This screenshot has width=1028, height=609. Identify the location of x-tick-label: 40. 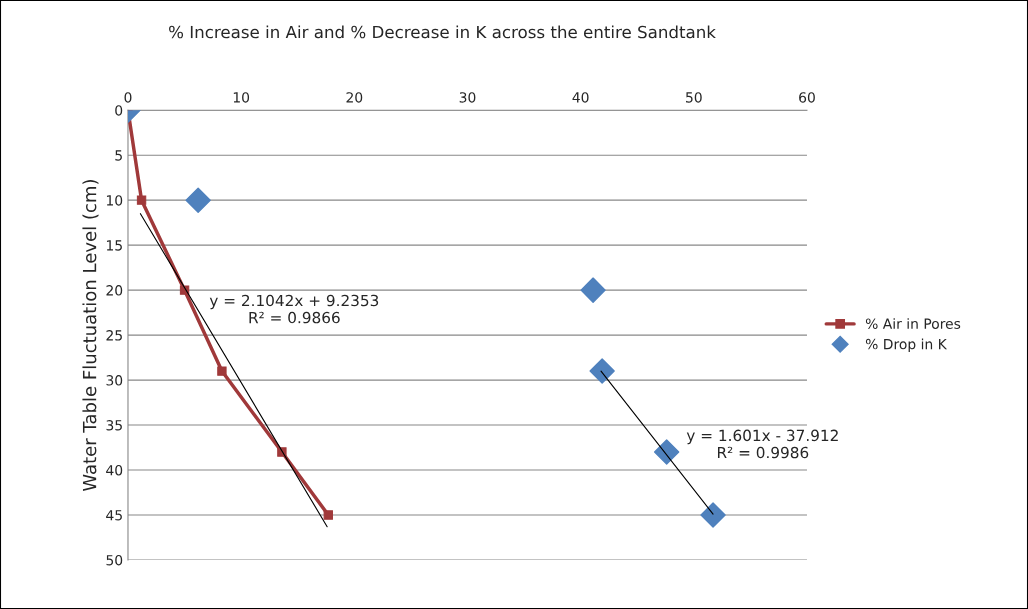
(580, 97).